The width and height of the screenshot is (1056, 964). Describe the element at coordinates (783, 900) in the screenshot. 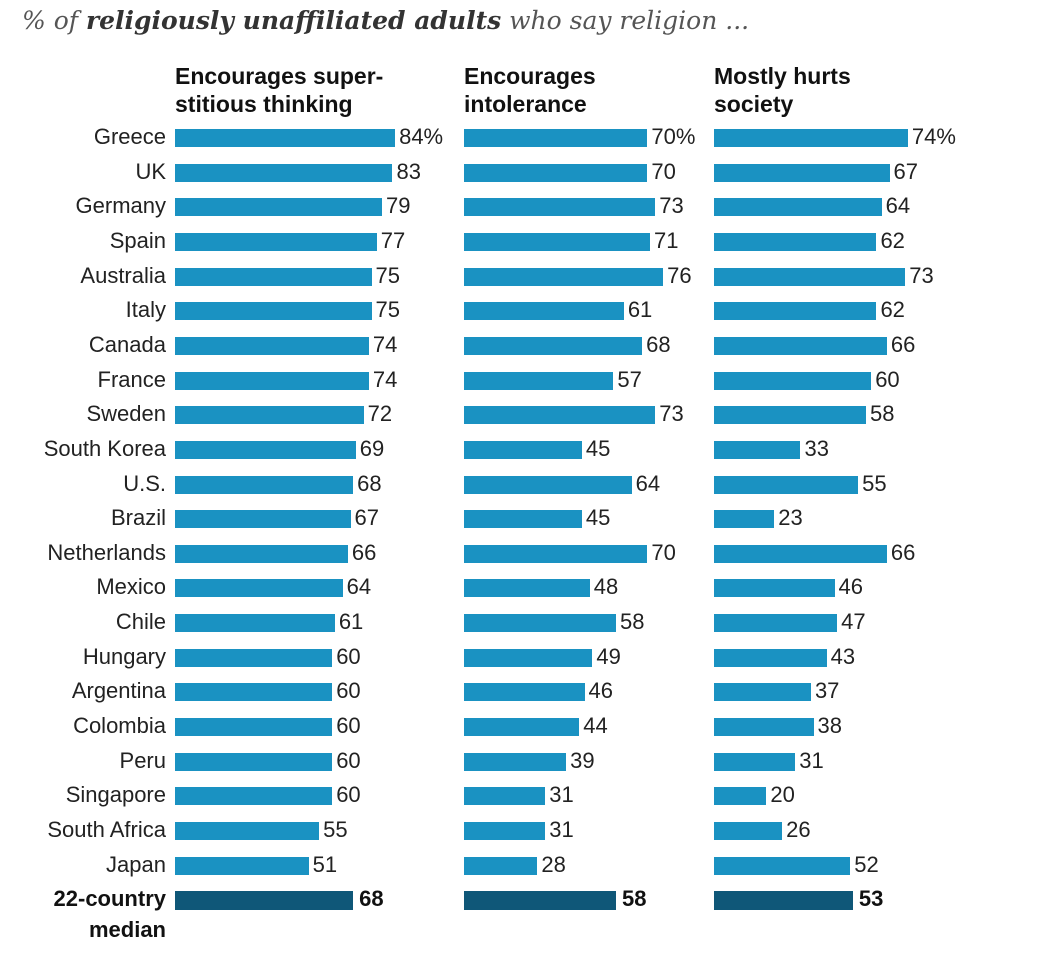

I see `median-bar` at that location.